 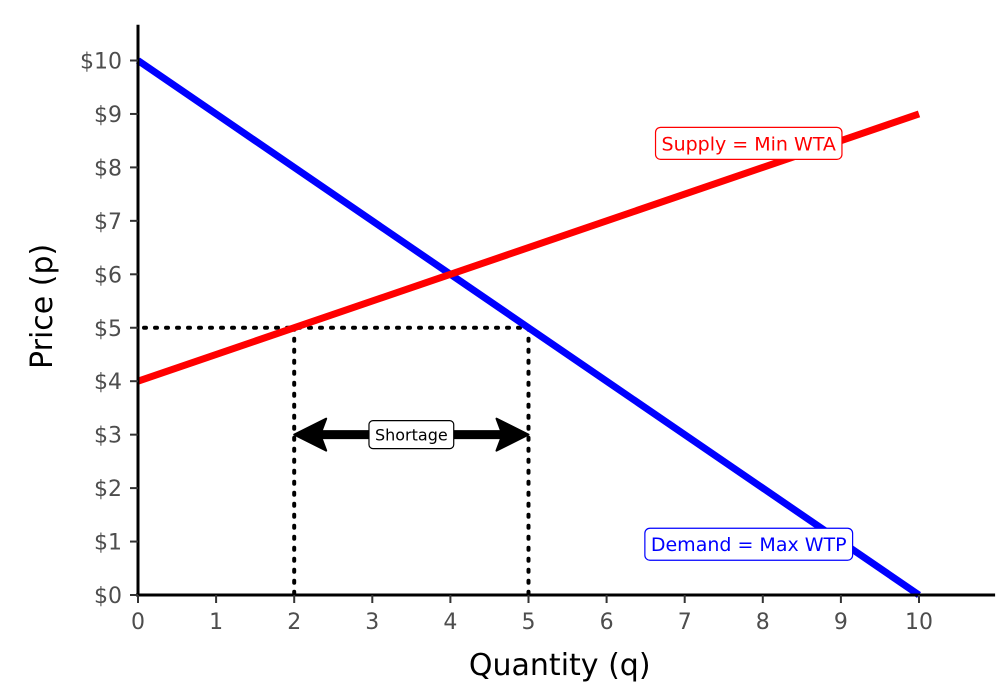 What do you see at coordinates (108, 543) in the screenshot?
I see `y-tick-label-1: $1` at bounding box center [108, 543].